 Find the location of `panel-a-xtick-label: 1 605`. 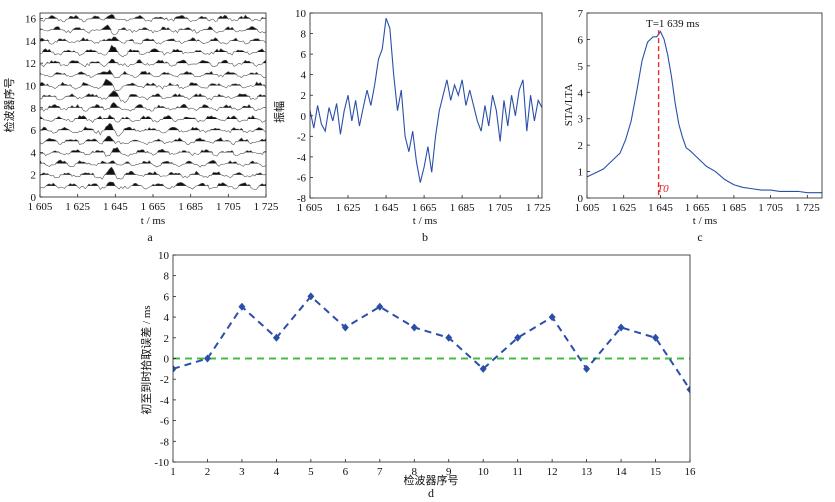

panel-a-xtick-label: 1 605 is located at coordinates (40, 207).